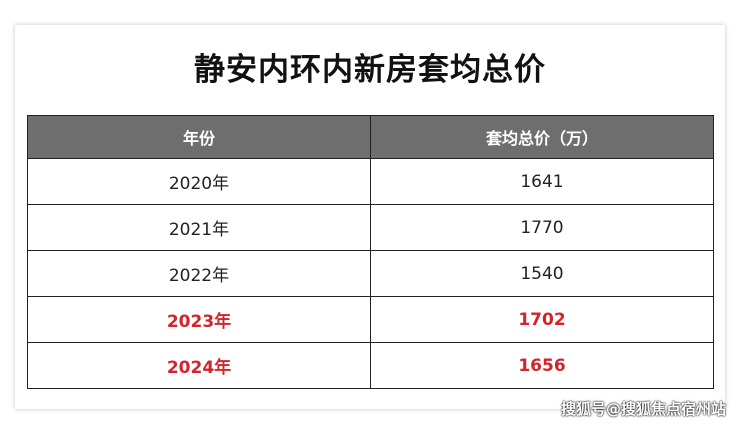 This screenshot has width=740, height=426. What do you see at coordinates (199, 319) in the screenshot?
I see `year-cell: 2023年` at bounding box center [199, 319].